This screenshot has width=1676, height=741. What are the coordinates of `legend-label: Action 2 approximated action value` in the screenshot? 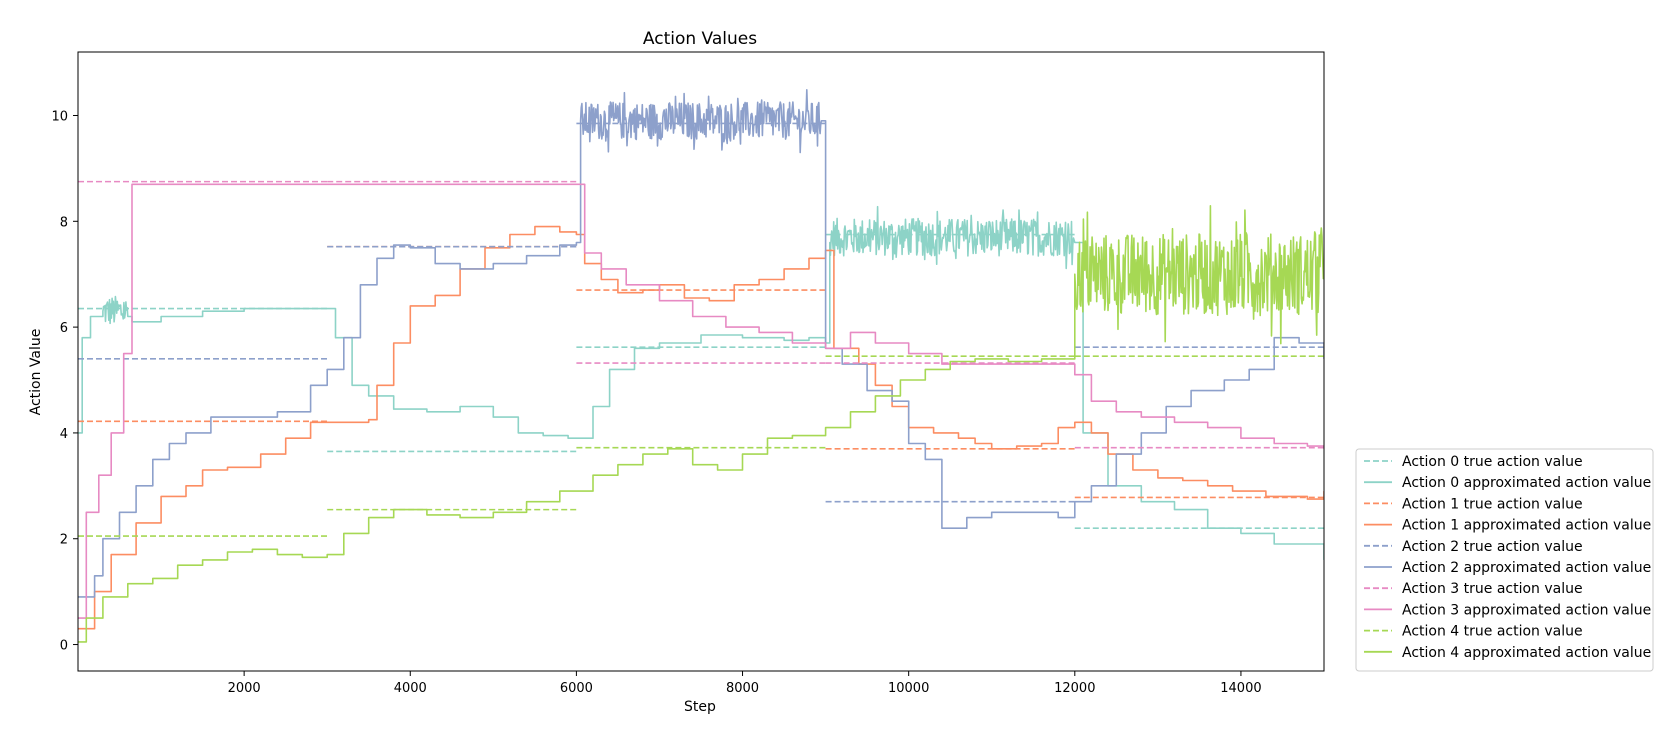 It's located at (1526, 568).